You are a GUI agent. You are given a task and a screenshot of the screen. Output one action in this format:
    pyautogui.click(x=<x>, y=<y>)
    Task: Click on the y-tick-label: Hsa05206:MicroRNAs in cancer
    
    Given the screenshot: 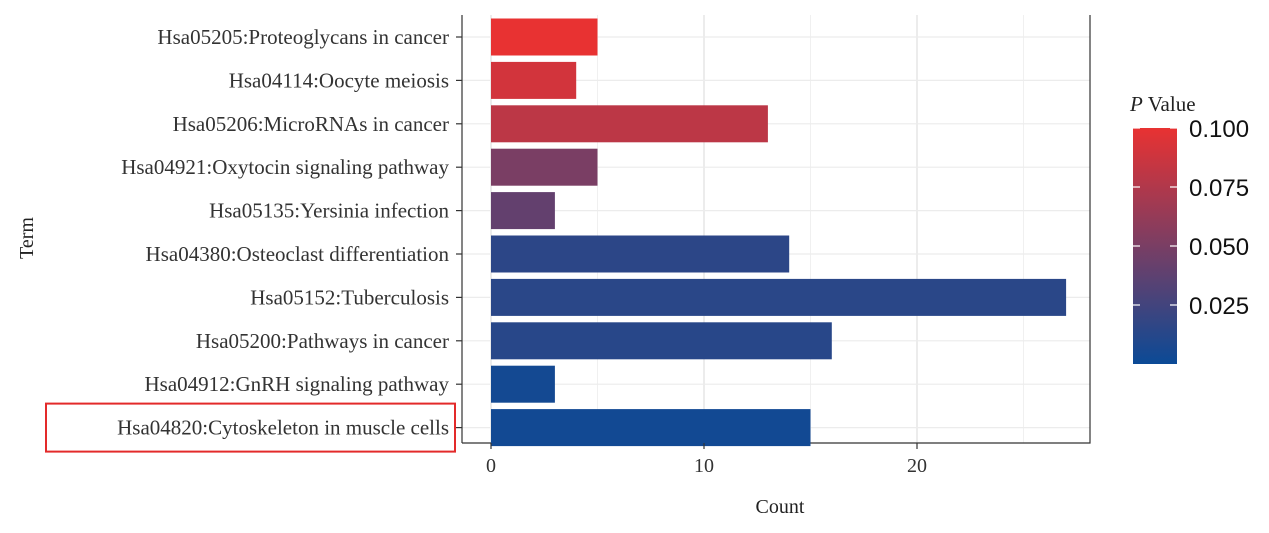 What is the action you would take?
    pyautogui.click(x=311, y=124)
    